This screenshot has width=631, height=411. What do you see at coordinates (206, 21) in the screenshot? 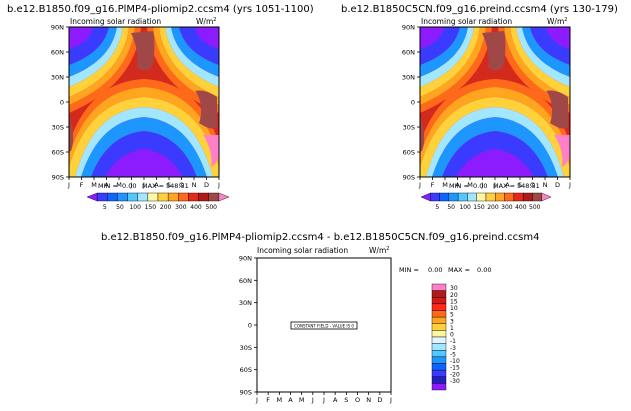
I see `panel1-units: W/m2` at bounding box center [206, 21].